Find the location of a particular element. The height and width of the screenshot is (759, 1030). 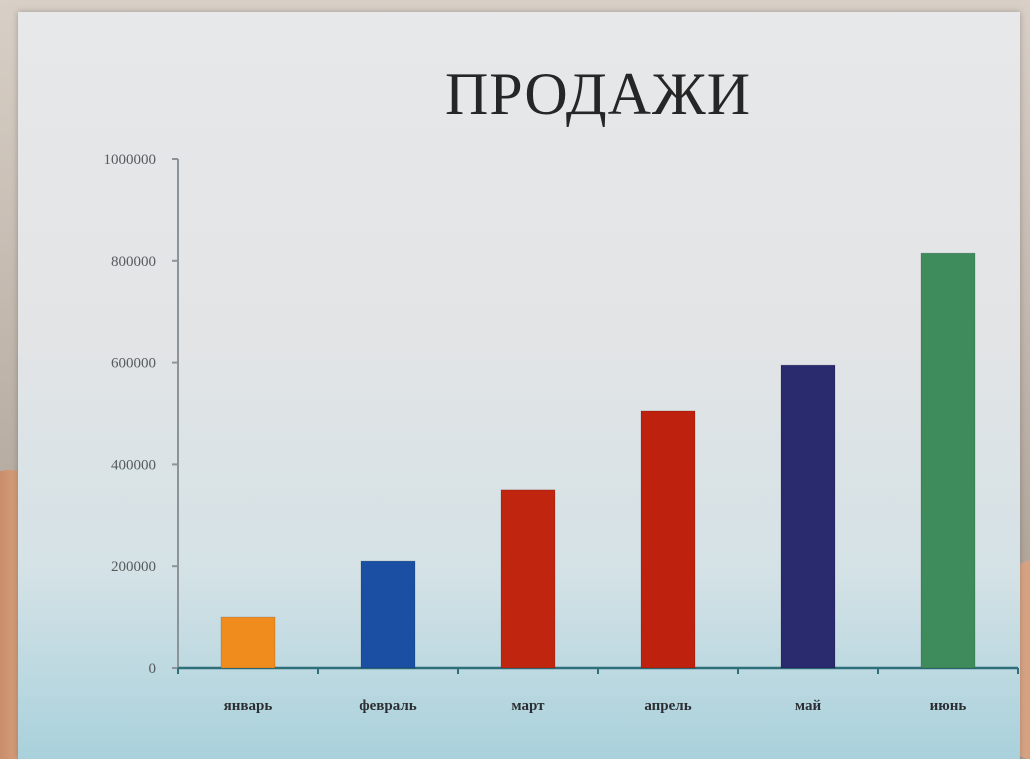

chart-title: ПРОДАЖИ is located at coordinates (598, 94).